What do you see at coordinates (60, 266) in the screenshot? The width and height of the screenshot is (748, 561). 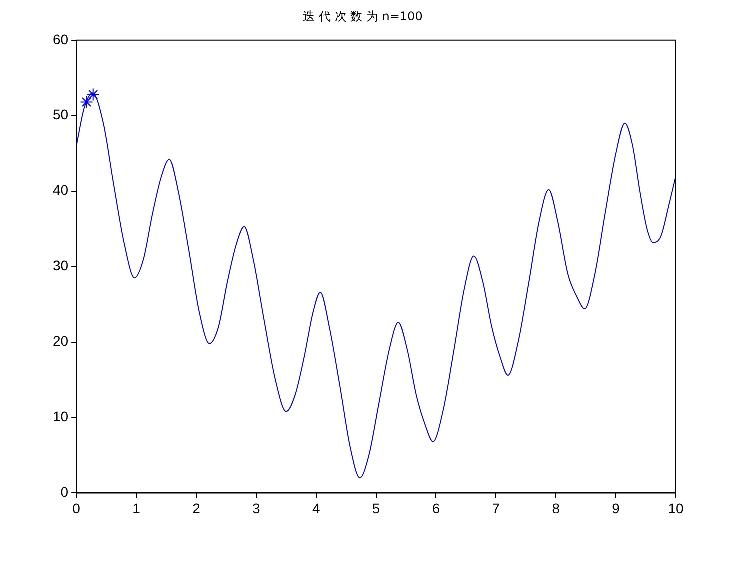 I see `y-tick-label: 30` at bounding box center [60, 266].